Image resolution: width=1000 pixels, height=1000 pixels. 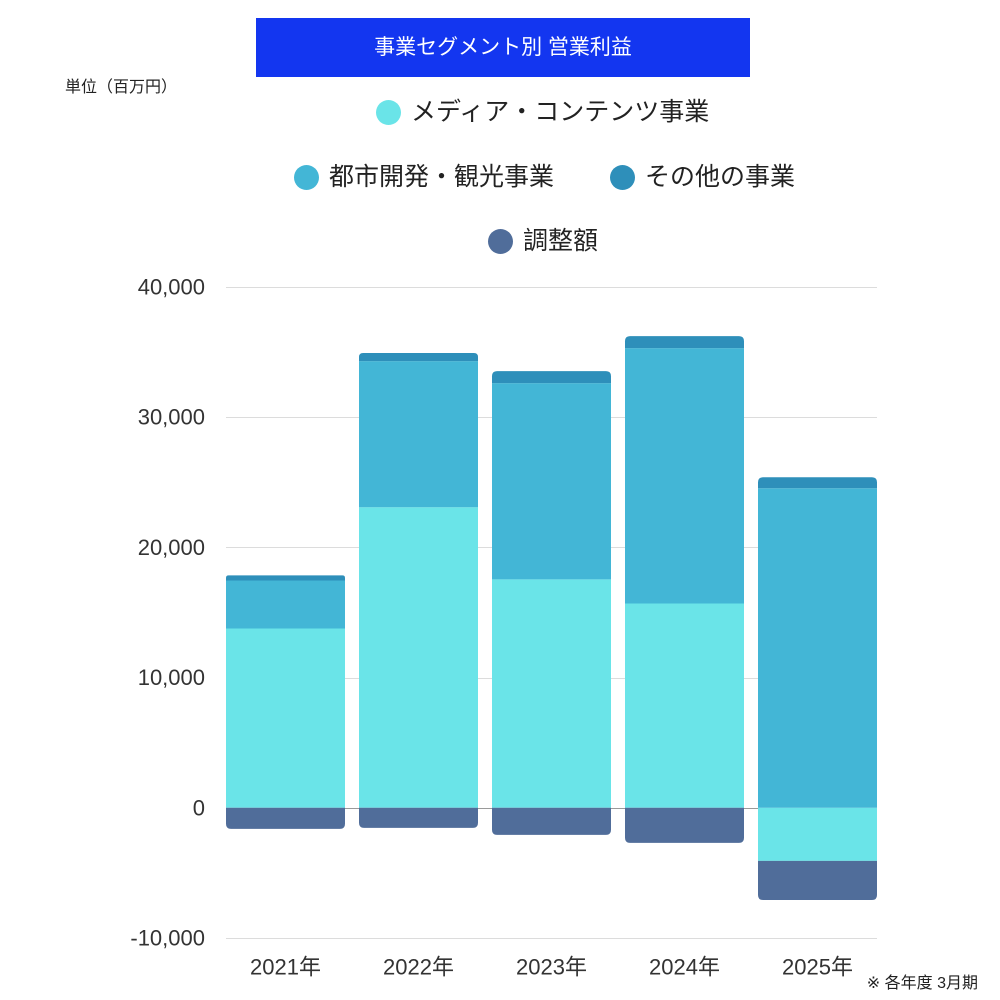 I want to click on bar-segment-c4-s2, so click(x=817, y=483).